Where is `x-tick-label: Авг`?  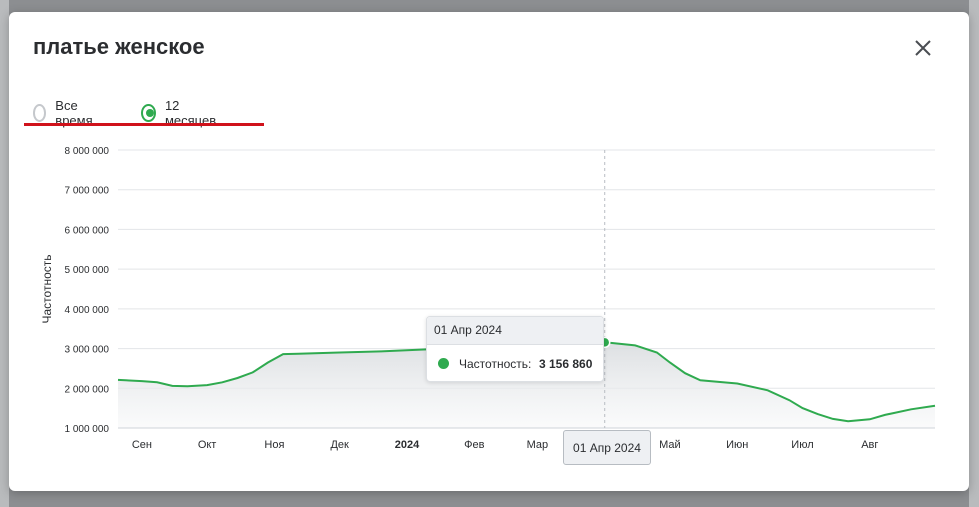 x-tick-label: Авг is located at coordinates (869, 445).